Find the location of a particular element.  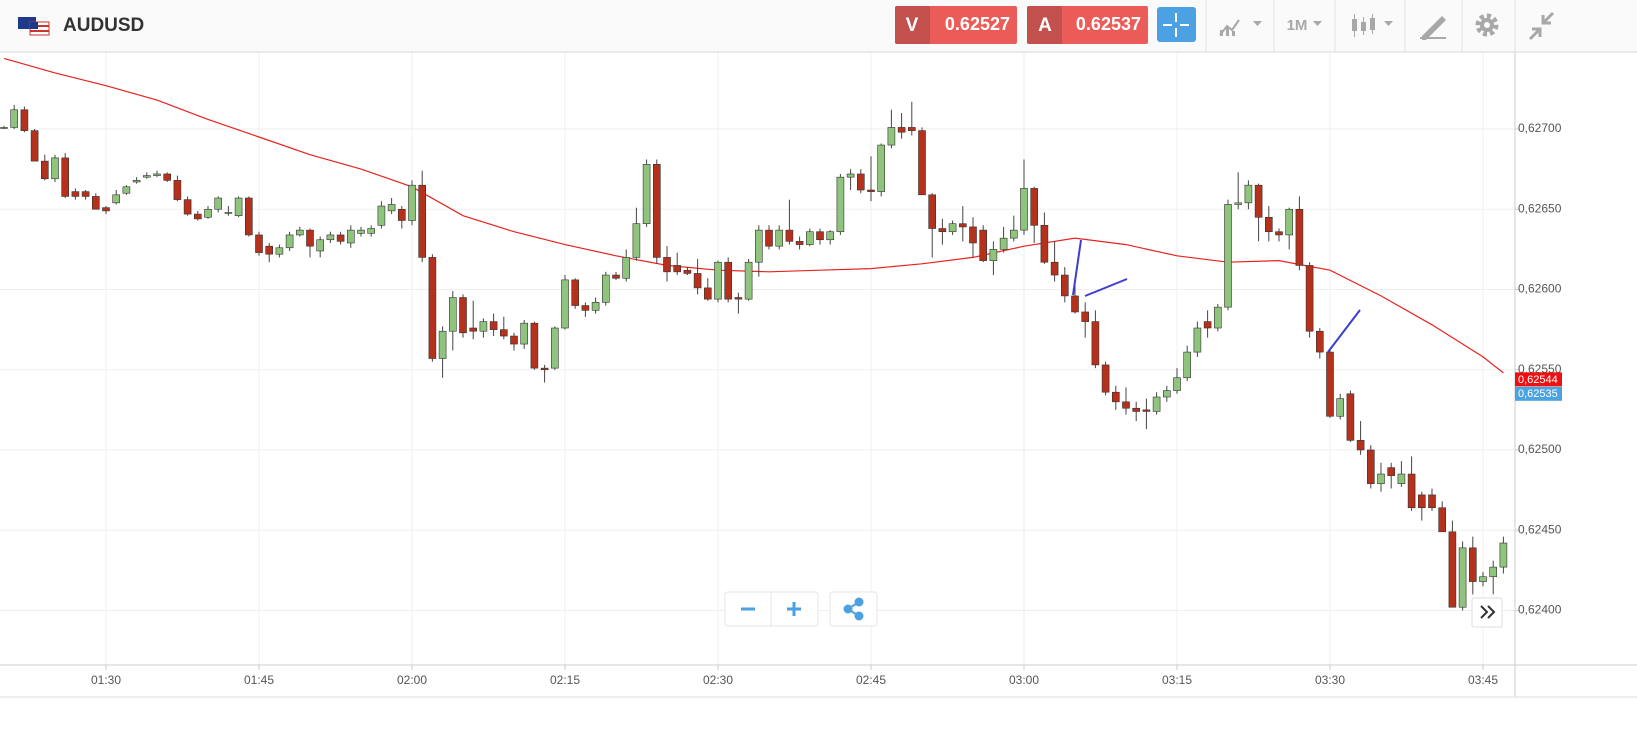

buy-label: A is located at coordinates (1045, 25).